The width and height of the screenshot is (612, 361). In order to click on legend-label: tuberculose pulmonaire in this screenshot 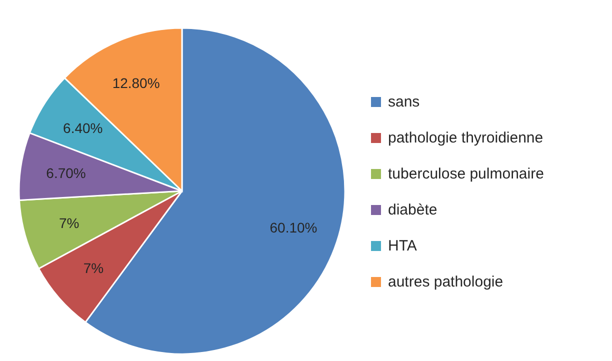, I will do `click(466, 174)`.